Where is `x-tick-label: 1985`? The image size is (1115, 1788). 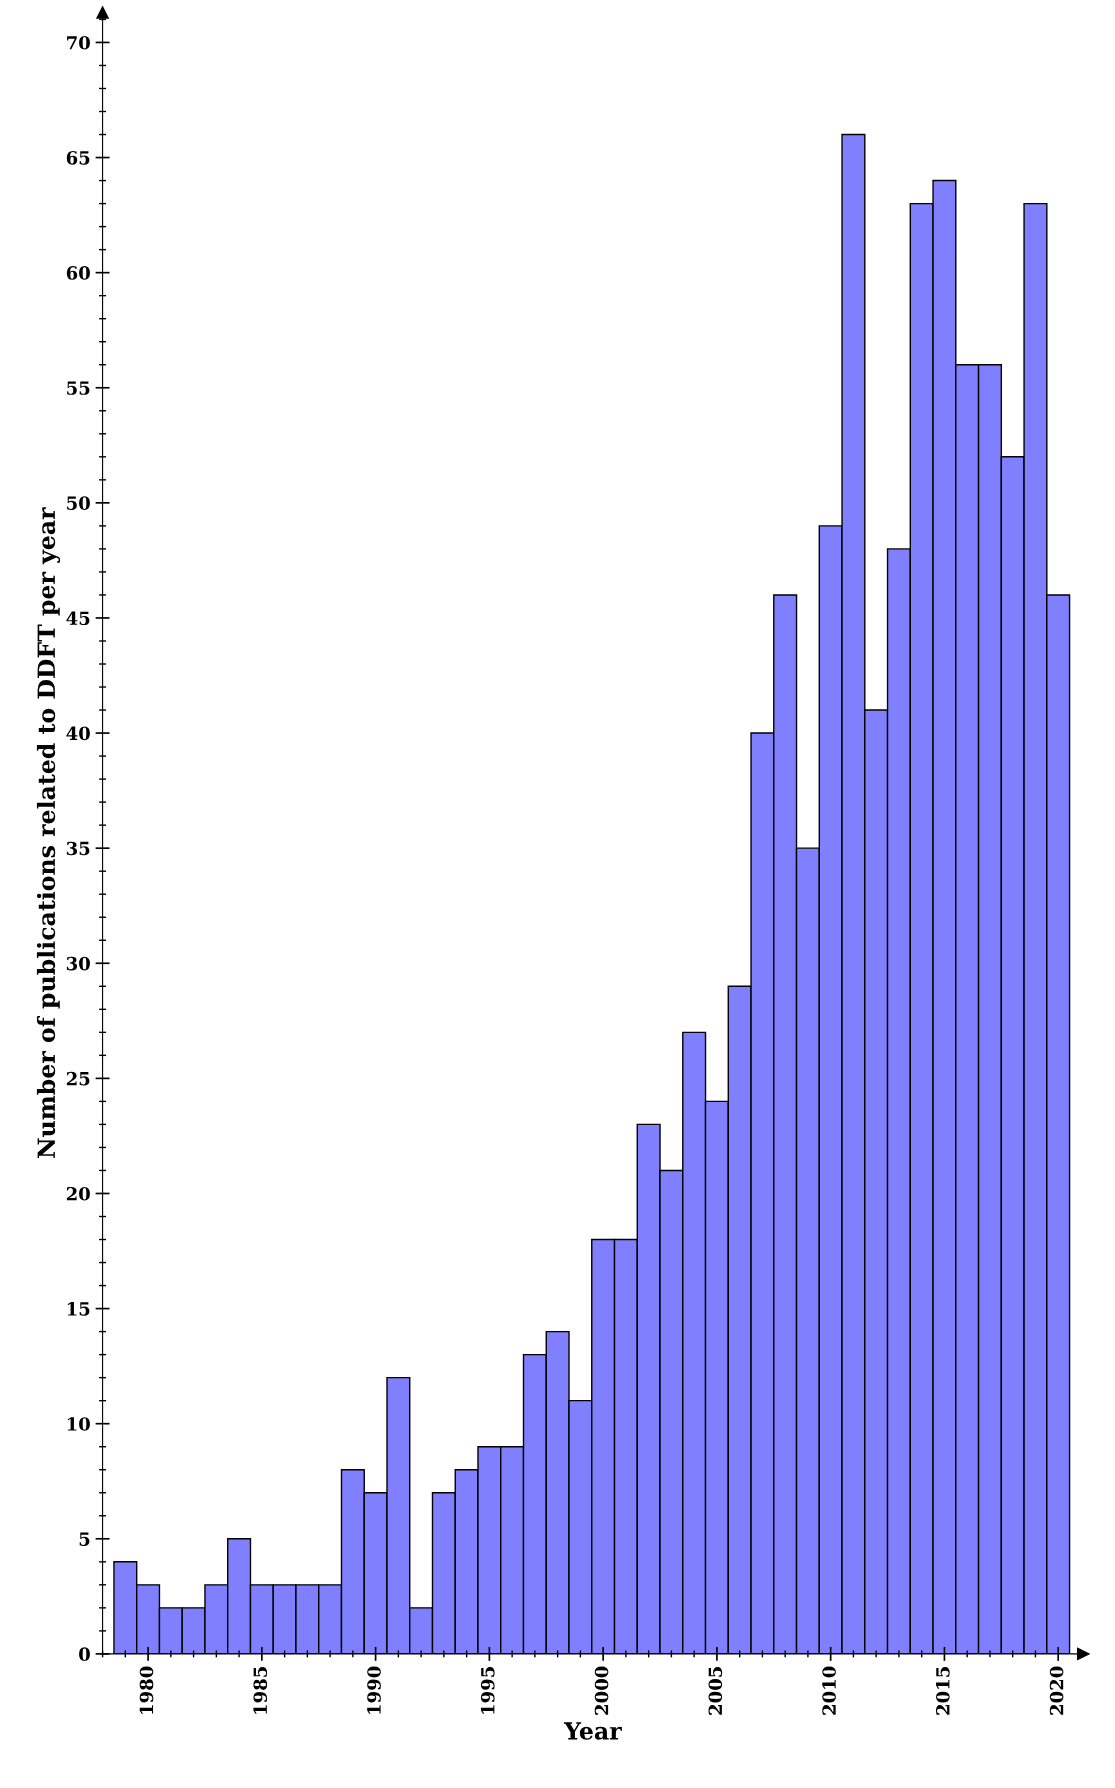
x-tick-label: 1985 is located at coordinates (260, 1690).